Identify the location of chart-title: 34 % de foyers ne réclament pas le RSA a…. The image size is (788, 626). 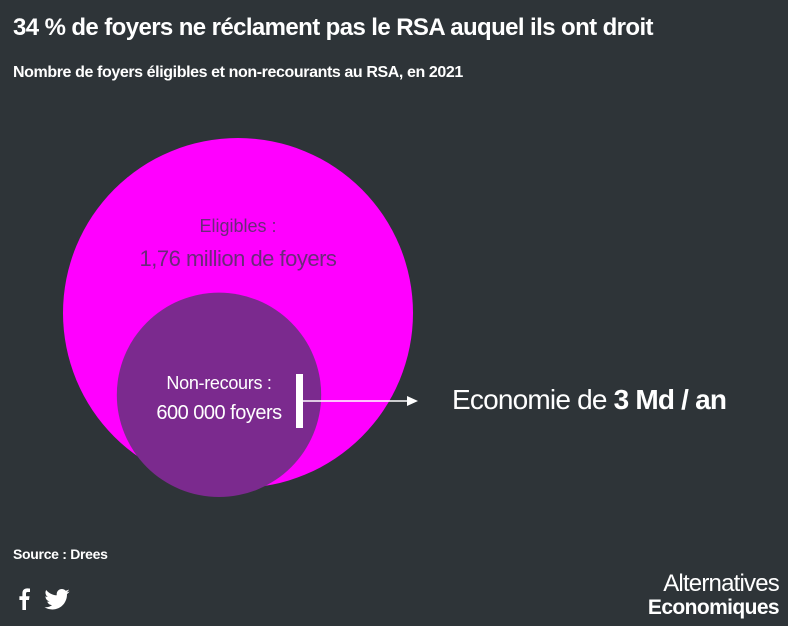
(333, 27).